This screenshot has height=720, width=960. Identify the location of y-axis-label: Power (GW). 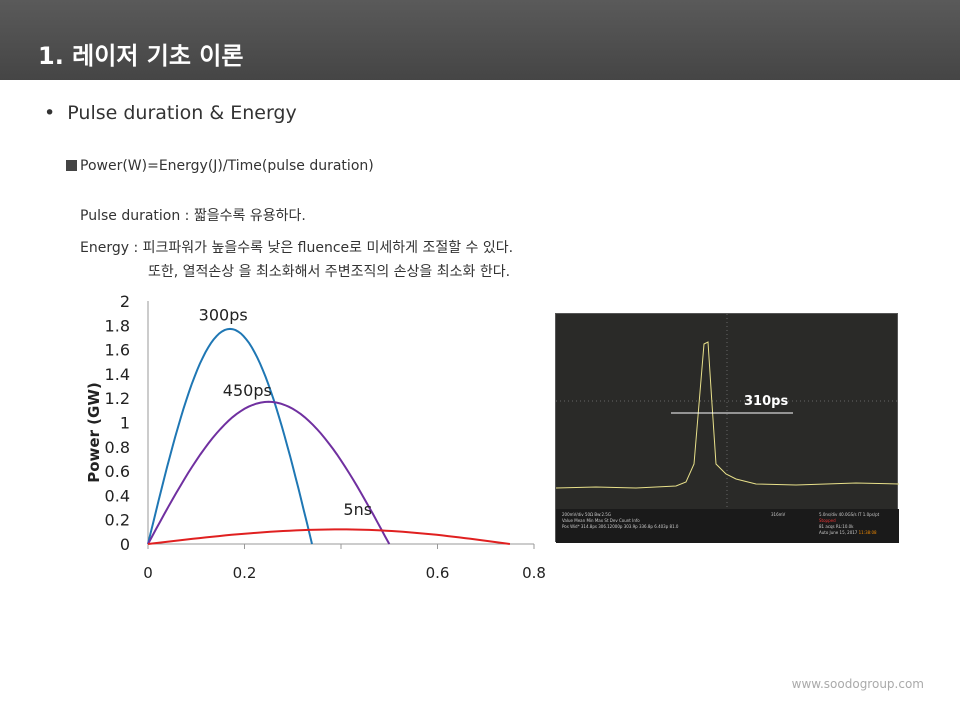
(94, 432).